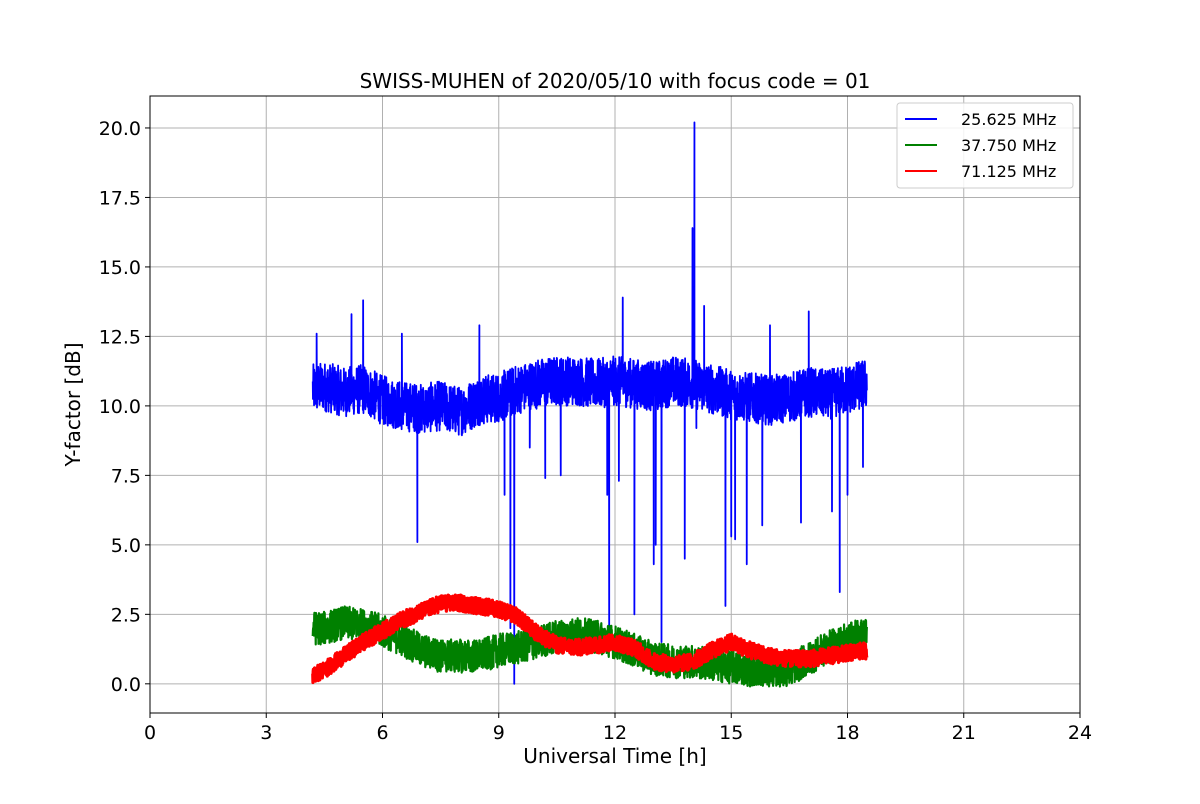  Describe the element at coordinates (150, 733) in the screenshot. I see `x-tick-label: 0` at that location.